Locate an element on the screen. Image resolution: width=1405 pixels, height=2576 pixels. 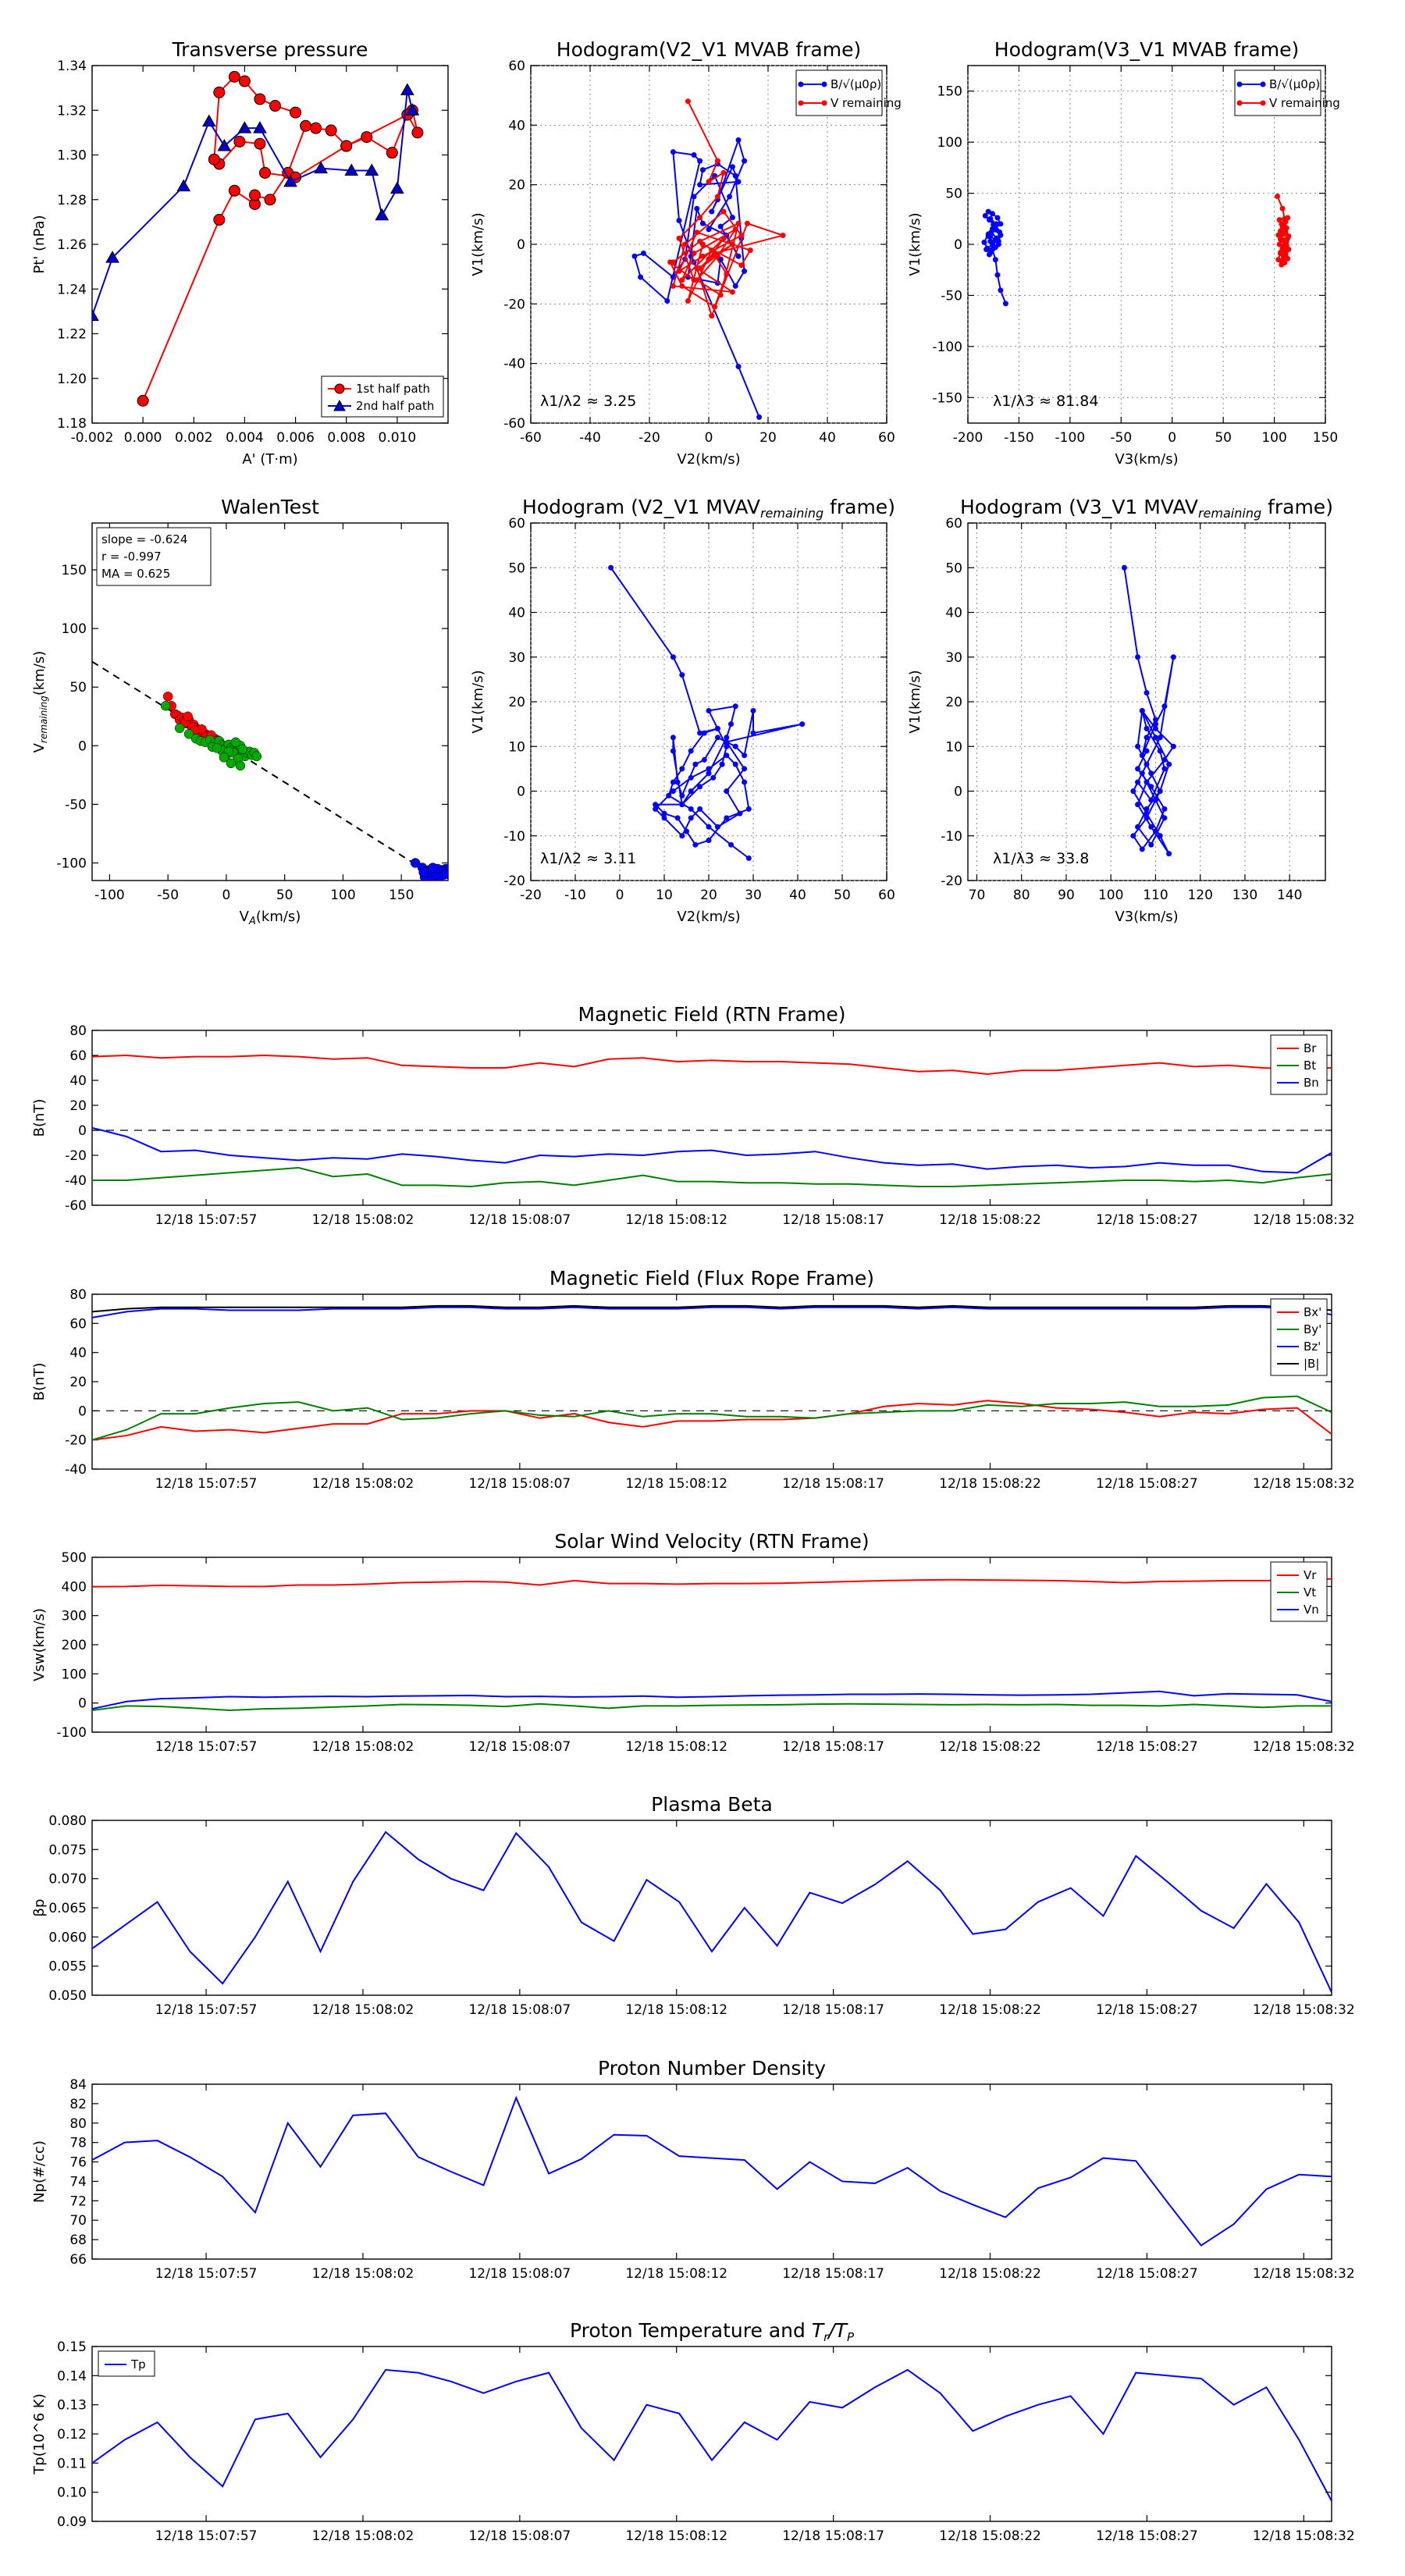
sw_vel-ytick-label: 0 is located at coordinates (82, 1704).